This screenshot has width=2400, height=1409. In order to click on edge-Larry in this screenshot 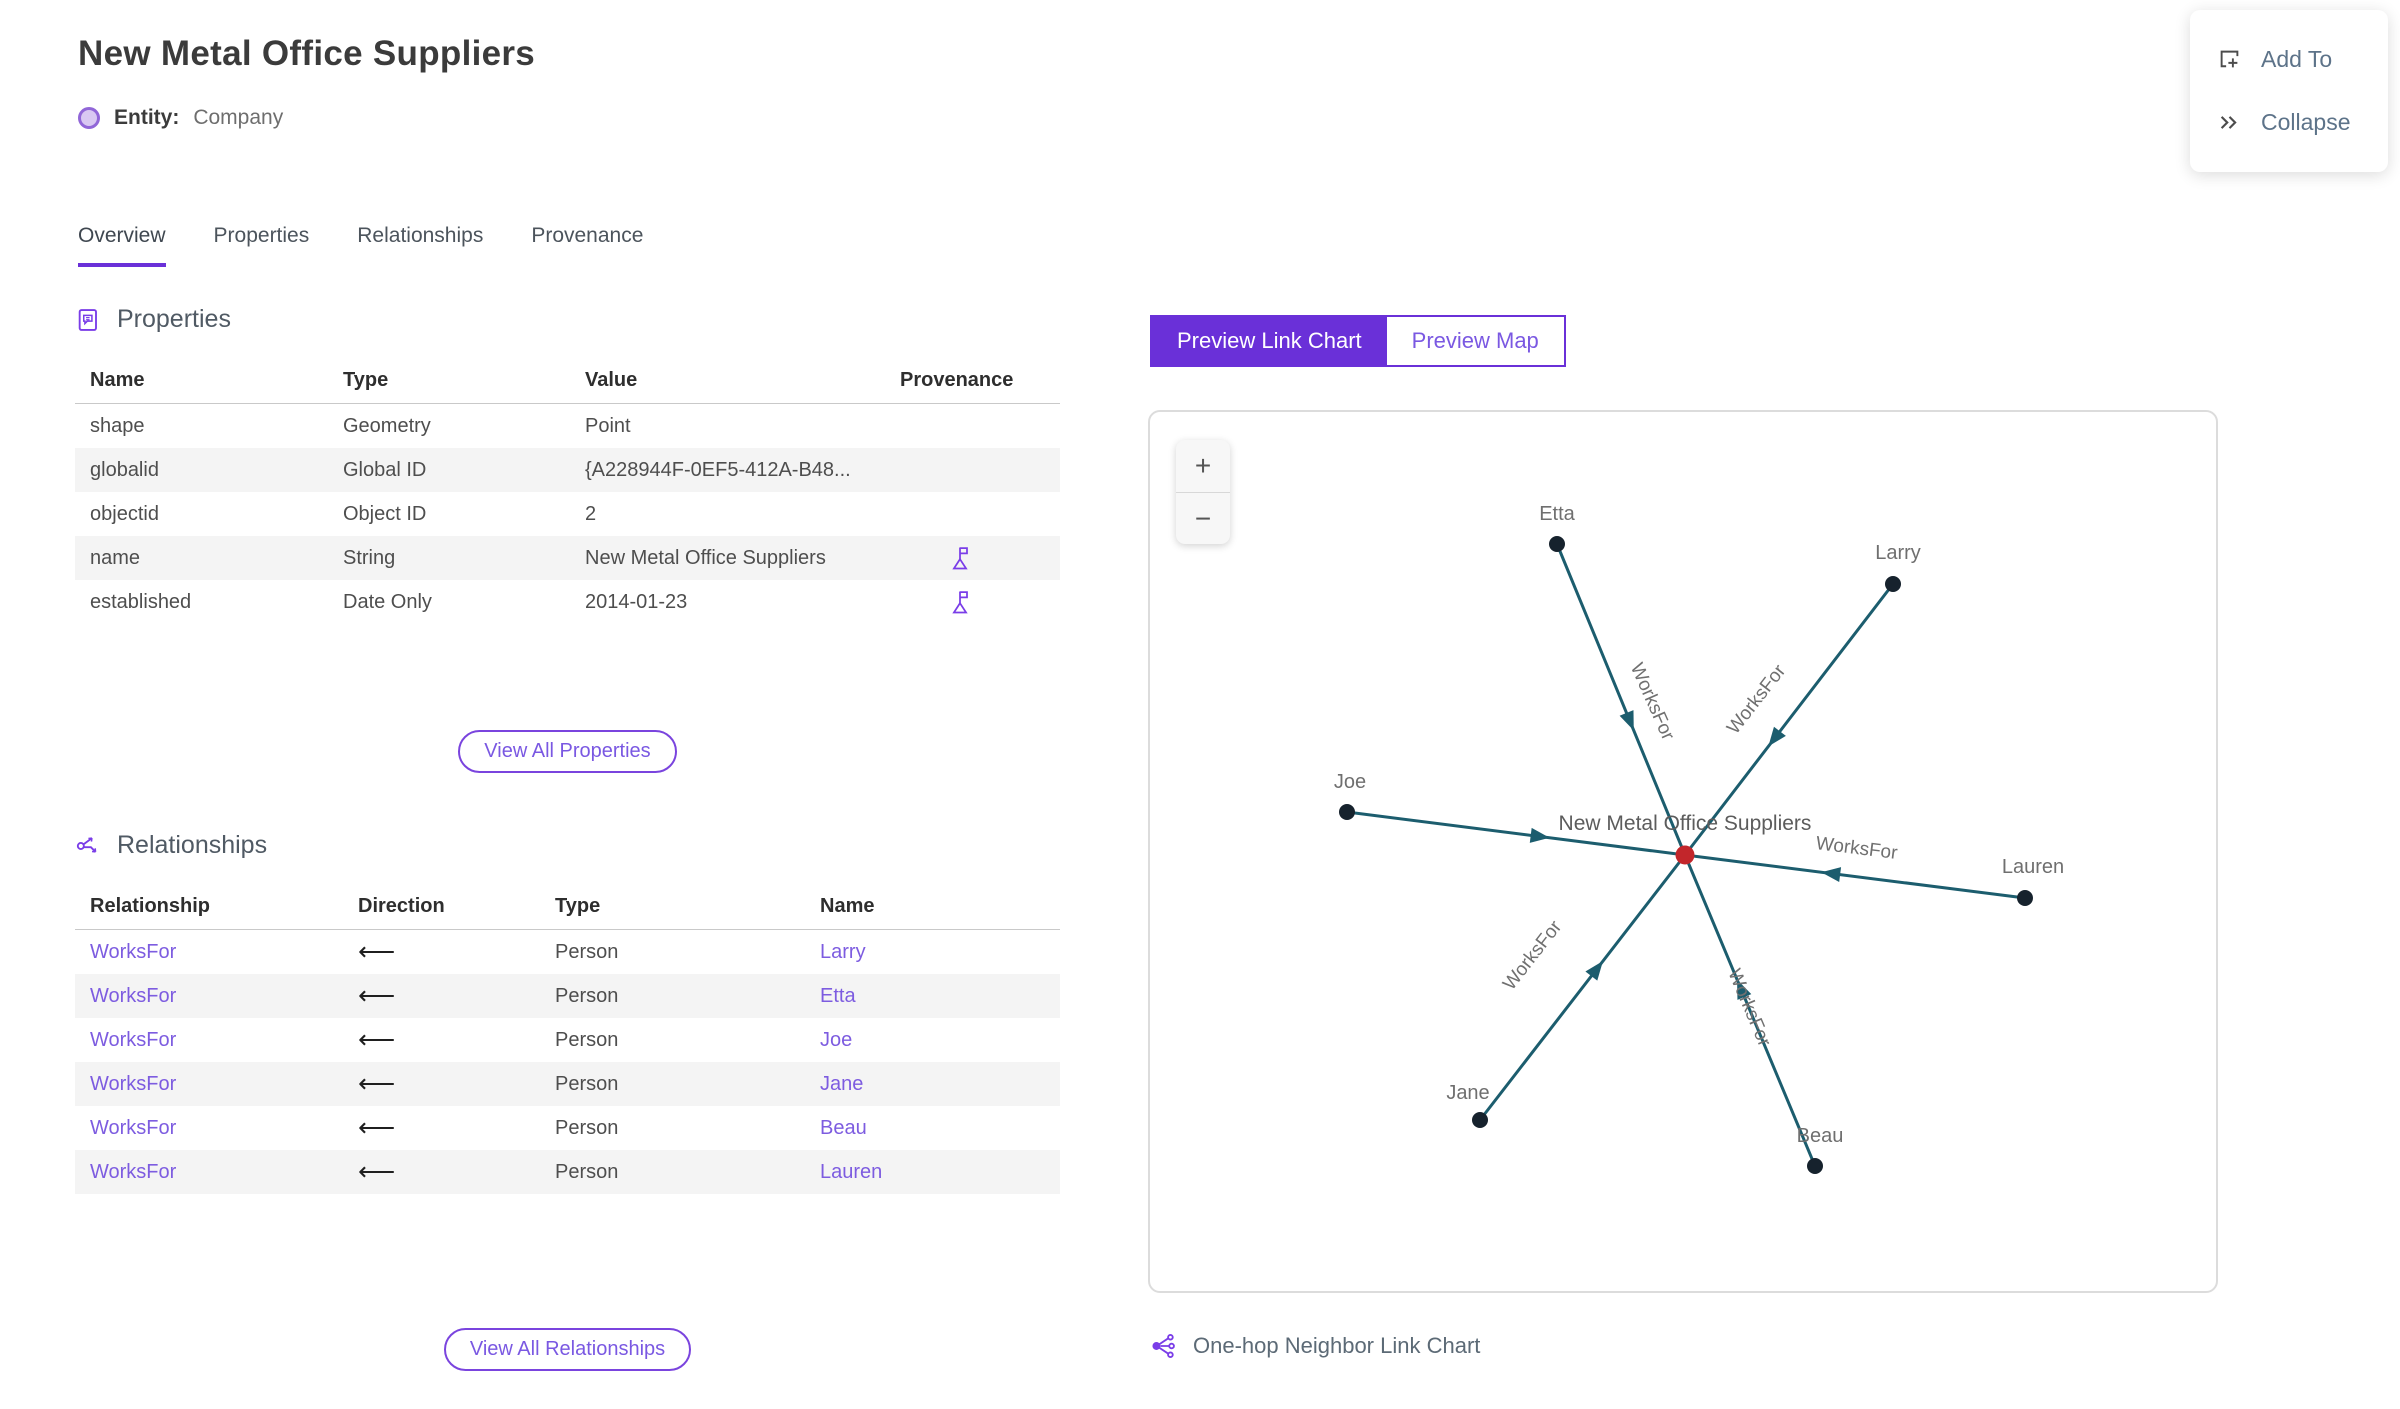, I will do `click(1789, 719)`.